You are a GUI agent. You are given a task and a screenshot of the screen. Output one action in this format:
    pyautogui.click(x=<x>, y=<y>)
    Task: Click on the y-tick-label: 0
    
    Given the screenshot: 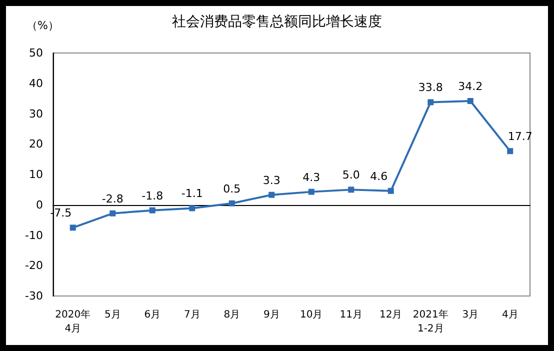 What is the action you would take?
    pyautogui.click(x=39, y=205)
    